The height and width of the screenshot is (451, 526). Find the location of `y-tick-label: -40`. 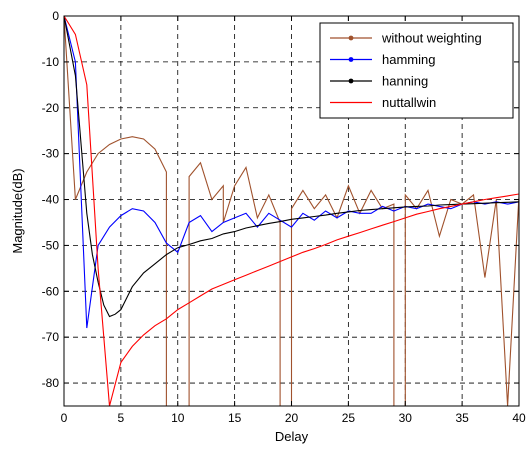

y-tick-label: -40 is located at coordinates (51, 200).